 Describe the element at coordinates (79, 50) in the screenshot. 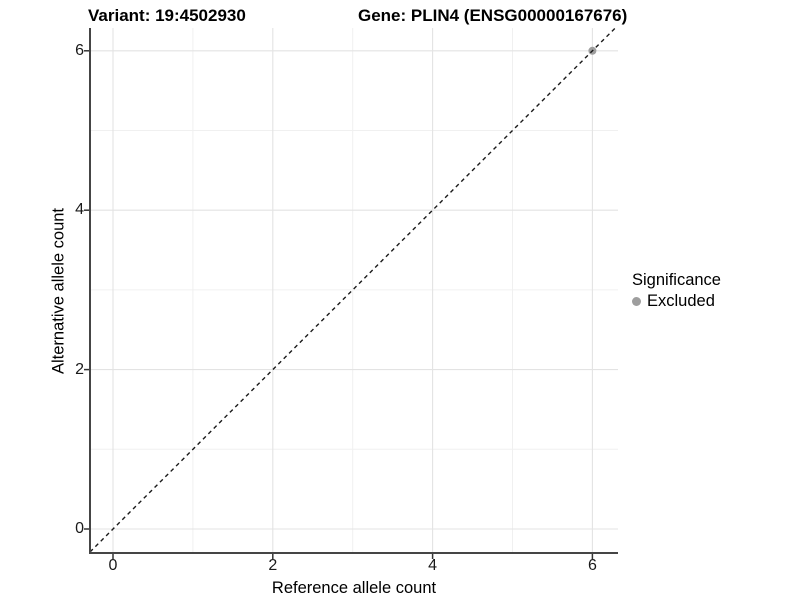

I see `y-tick-label: 6` at that location.